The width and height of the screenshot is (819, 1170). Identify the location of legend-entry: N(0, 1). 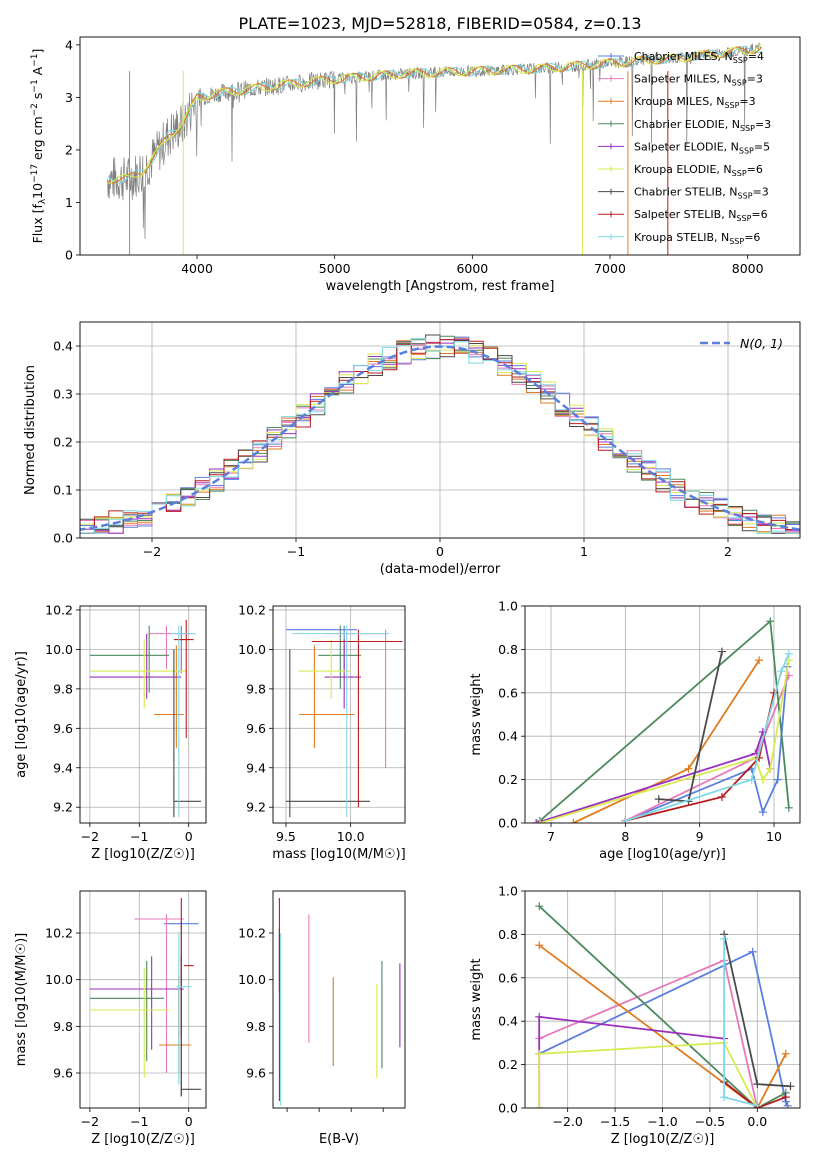
(761, 343).